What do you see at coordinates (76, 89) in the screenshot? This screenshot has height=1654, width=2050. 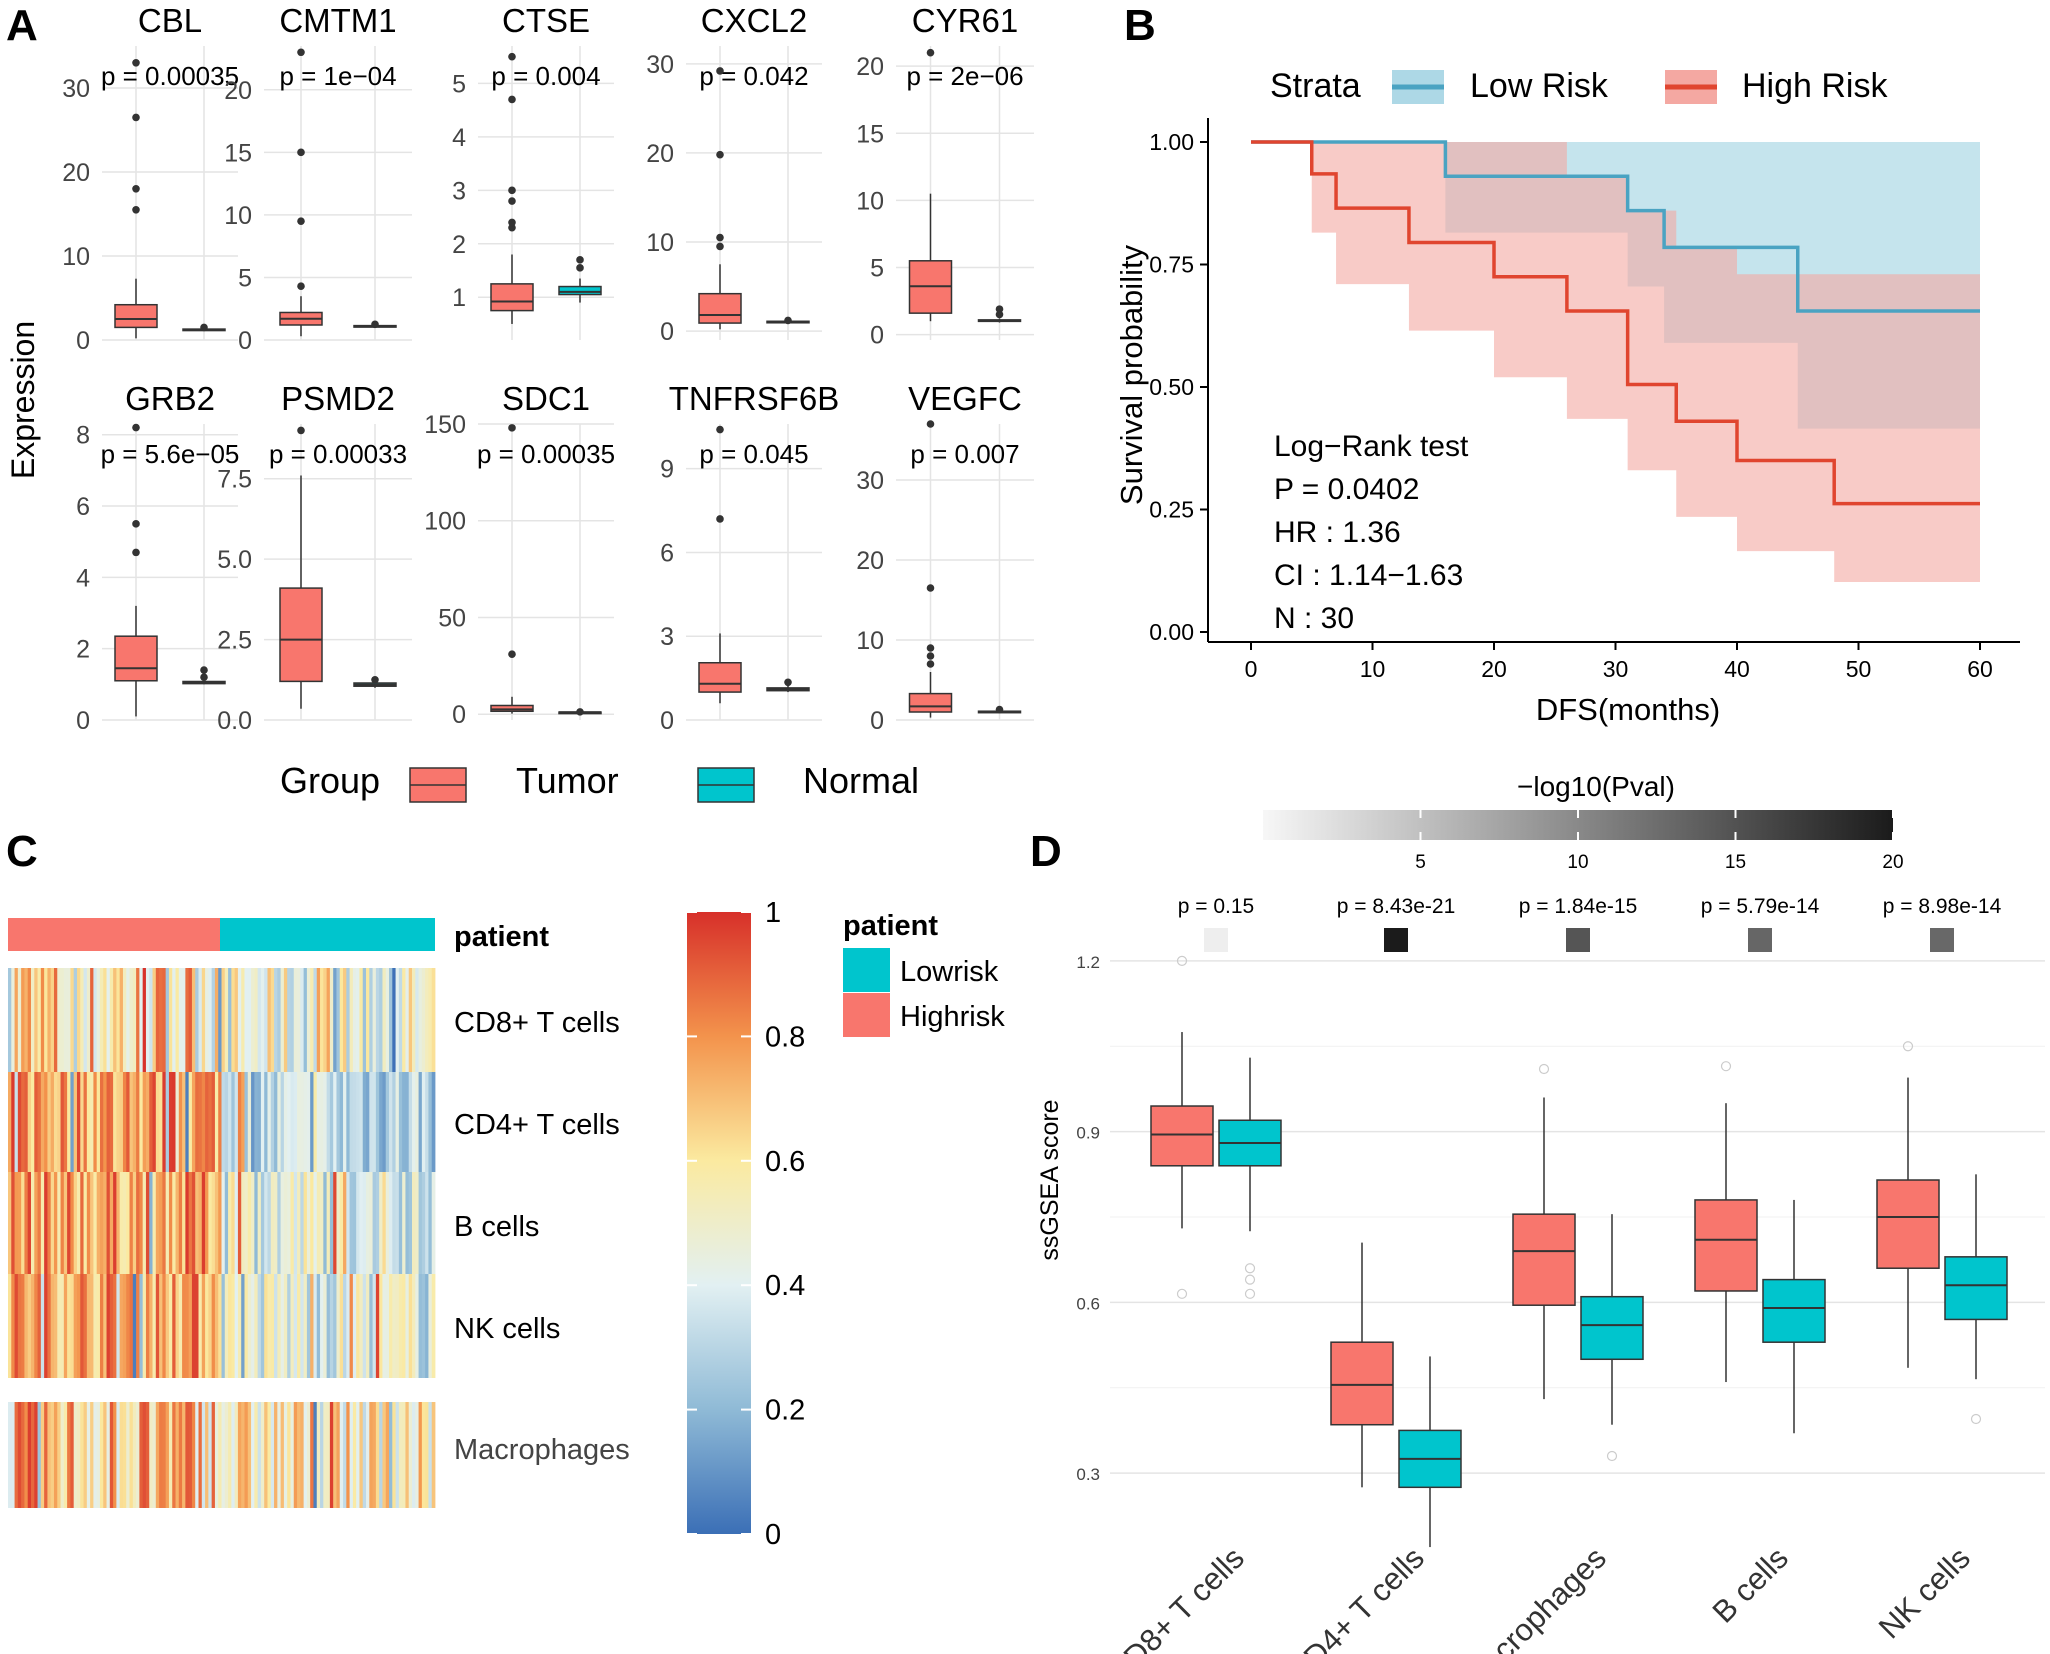 I see `facet-y-tick-label: 30` at bounding box center [76, 89].